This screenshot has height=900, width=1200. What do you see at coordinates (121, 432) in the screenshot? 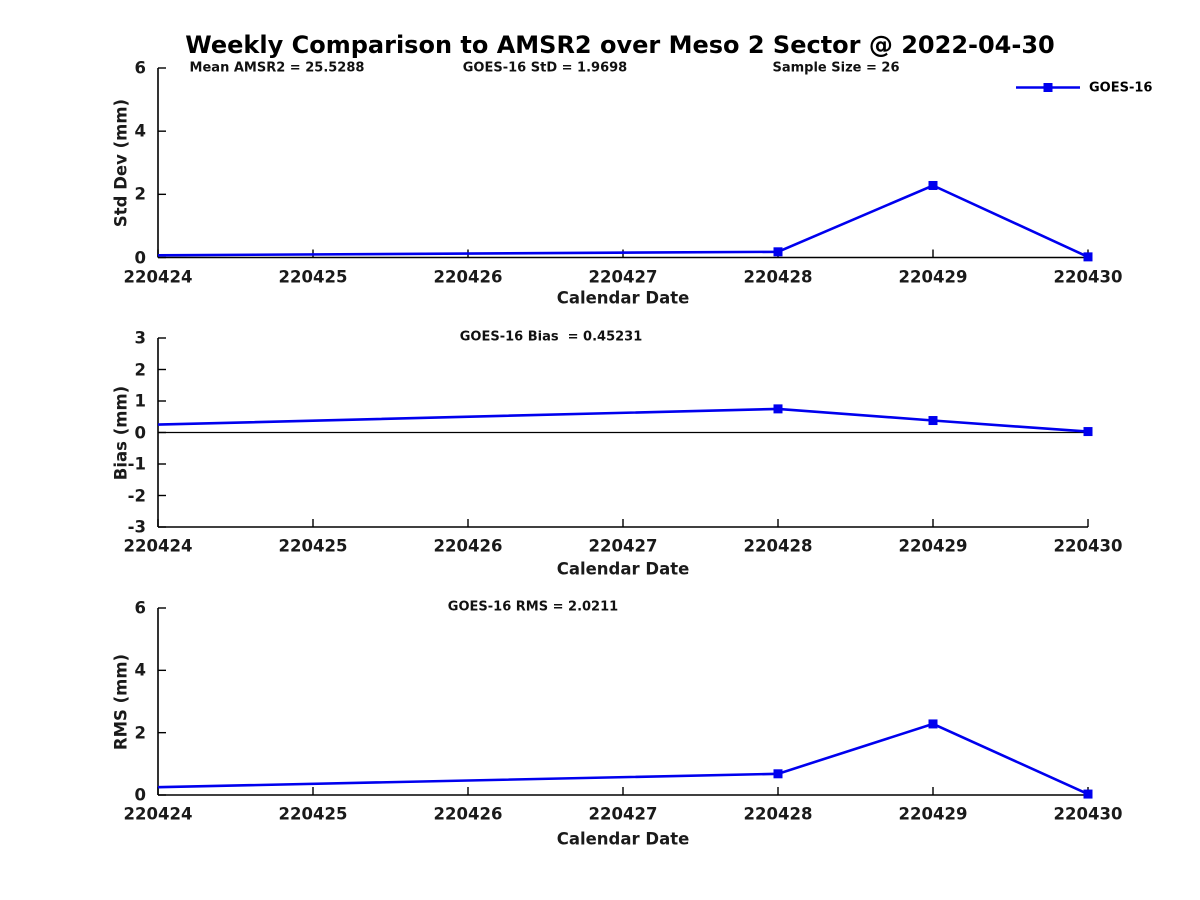
I see `y-axis-label: Bias (mm)` at bounding box center [121, 432].